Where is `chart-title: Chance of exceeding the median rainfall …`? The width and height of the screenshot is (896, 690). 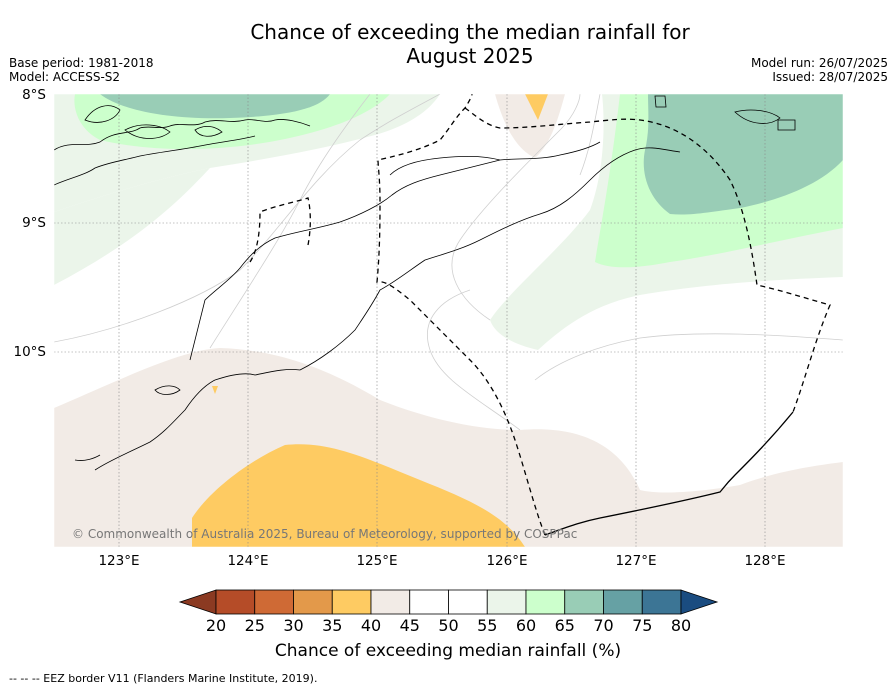
chart-title: Chance of exceeding the median rainfall … is located at coordinates (448, 44).